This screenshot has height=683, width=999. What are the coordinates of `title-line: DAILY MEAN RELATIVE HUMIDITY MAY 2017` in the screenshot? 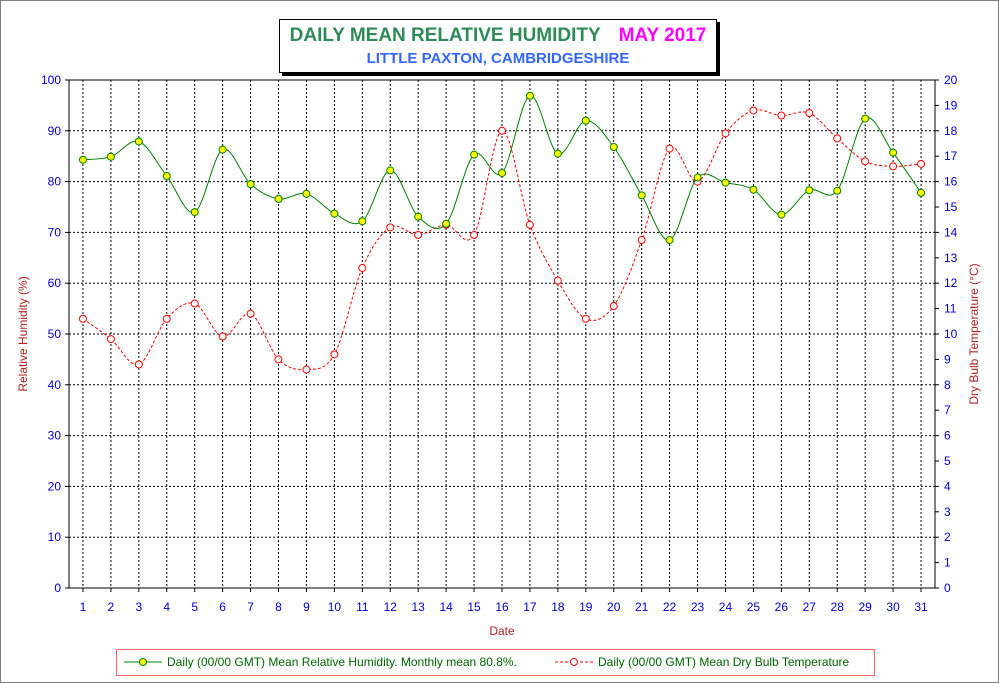 It's located at (498, 36).